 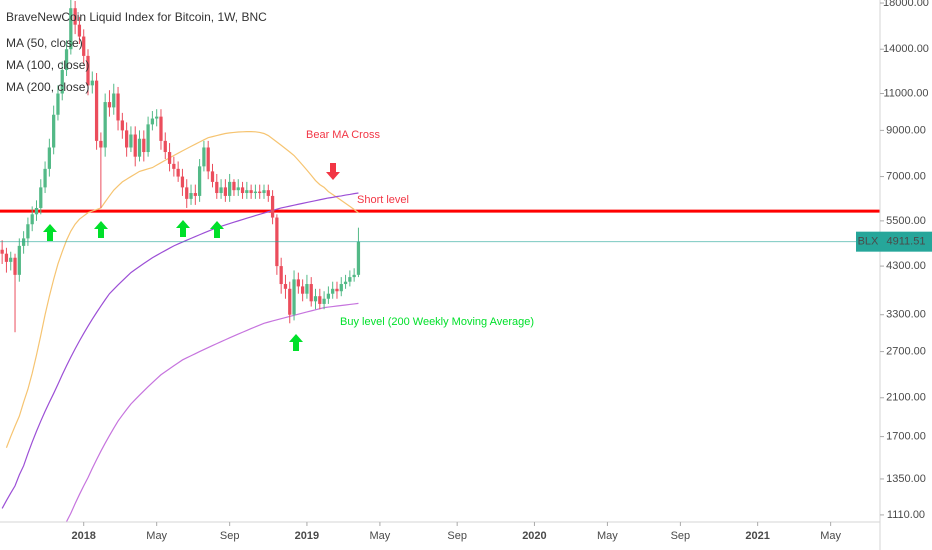 I want to click on legend-entry: MA (50, close), so click(x=44, y=43).